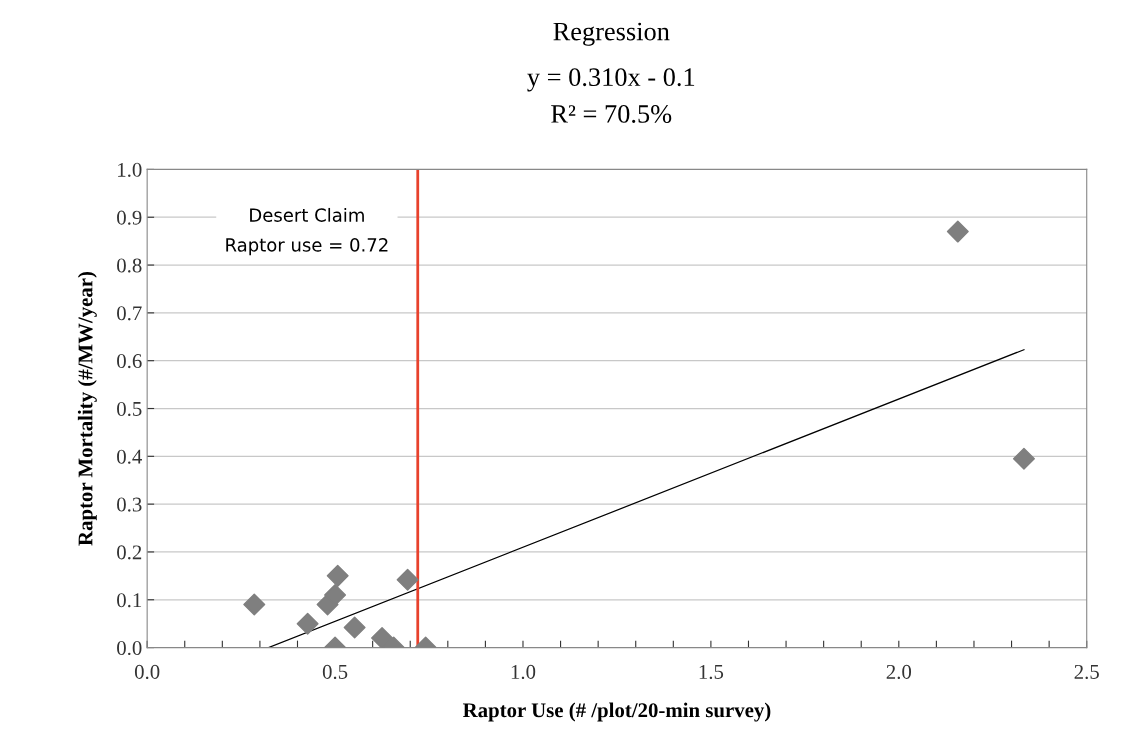 This screenshot has height=753, width=1132. I want to click on y-tick-label: 0.1, so click(129, 600).